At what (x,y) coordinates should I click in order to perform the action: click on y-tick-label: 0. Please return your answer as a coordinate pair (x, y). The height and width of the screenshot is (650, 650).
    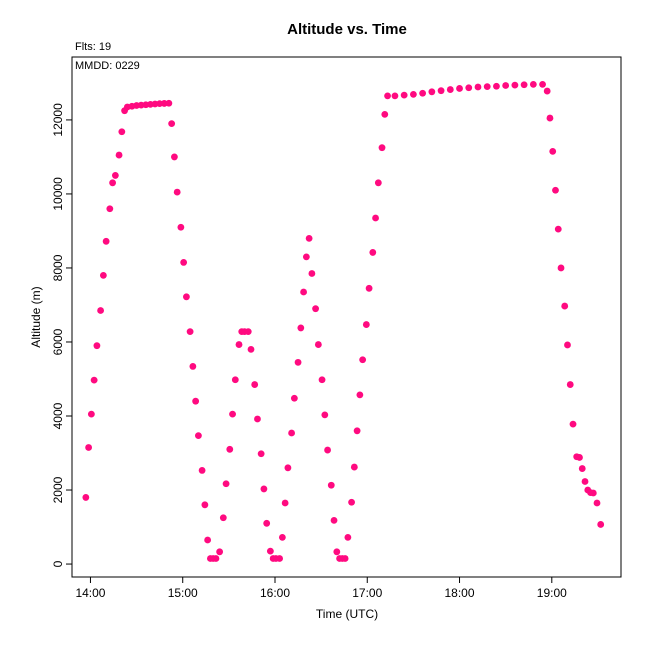
    Looking at the image, I should click on (58, 563).